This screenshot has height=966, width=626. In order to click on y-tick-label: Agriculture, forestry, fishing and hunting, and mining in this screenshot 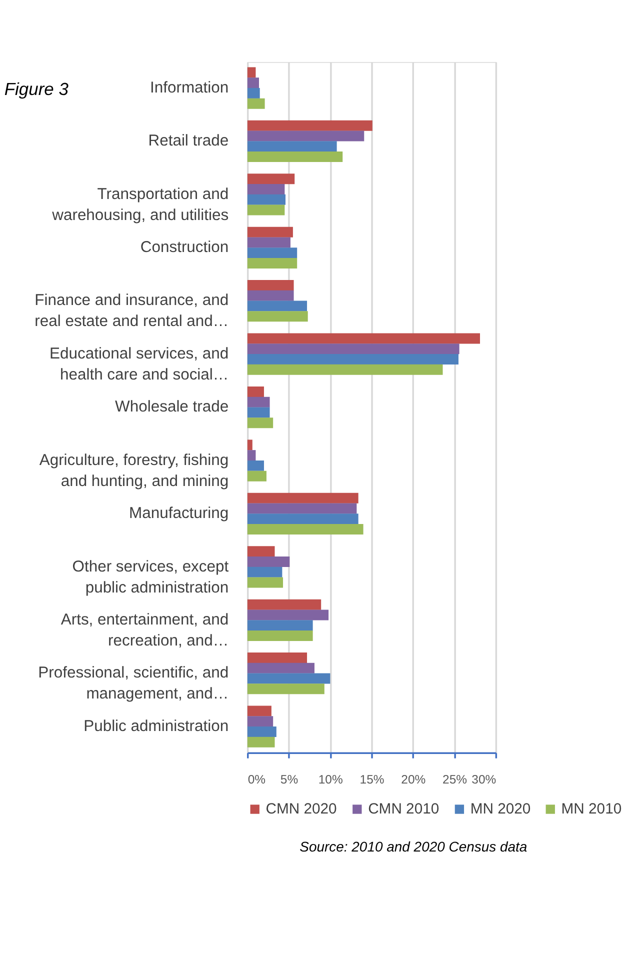, I will do `click(134, 471)`.